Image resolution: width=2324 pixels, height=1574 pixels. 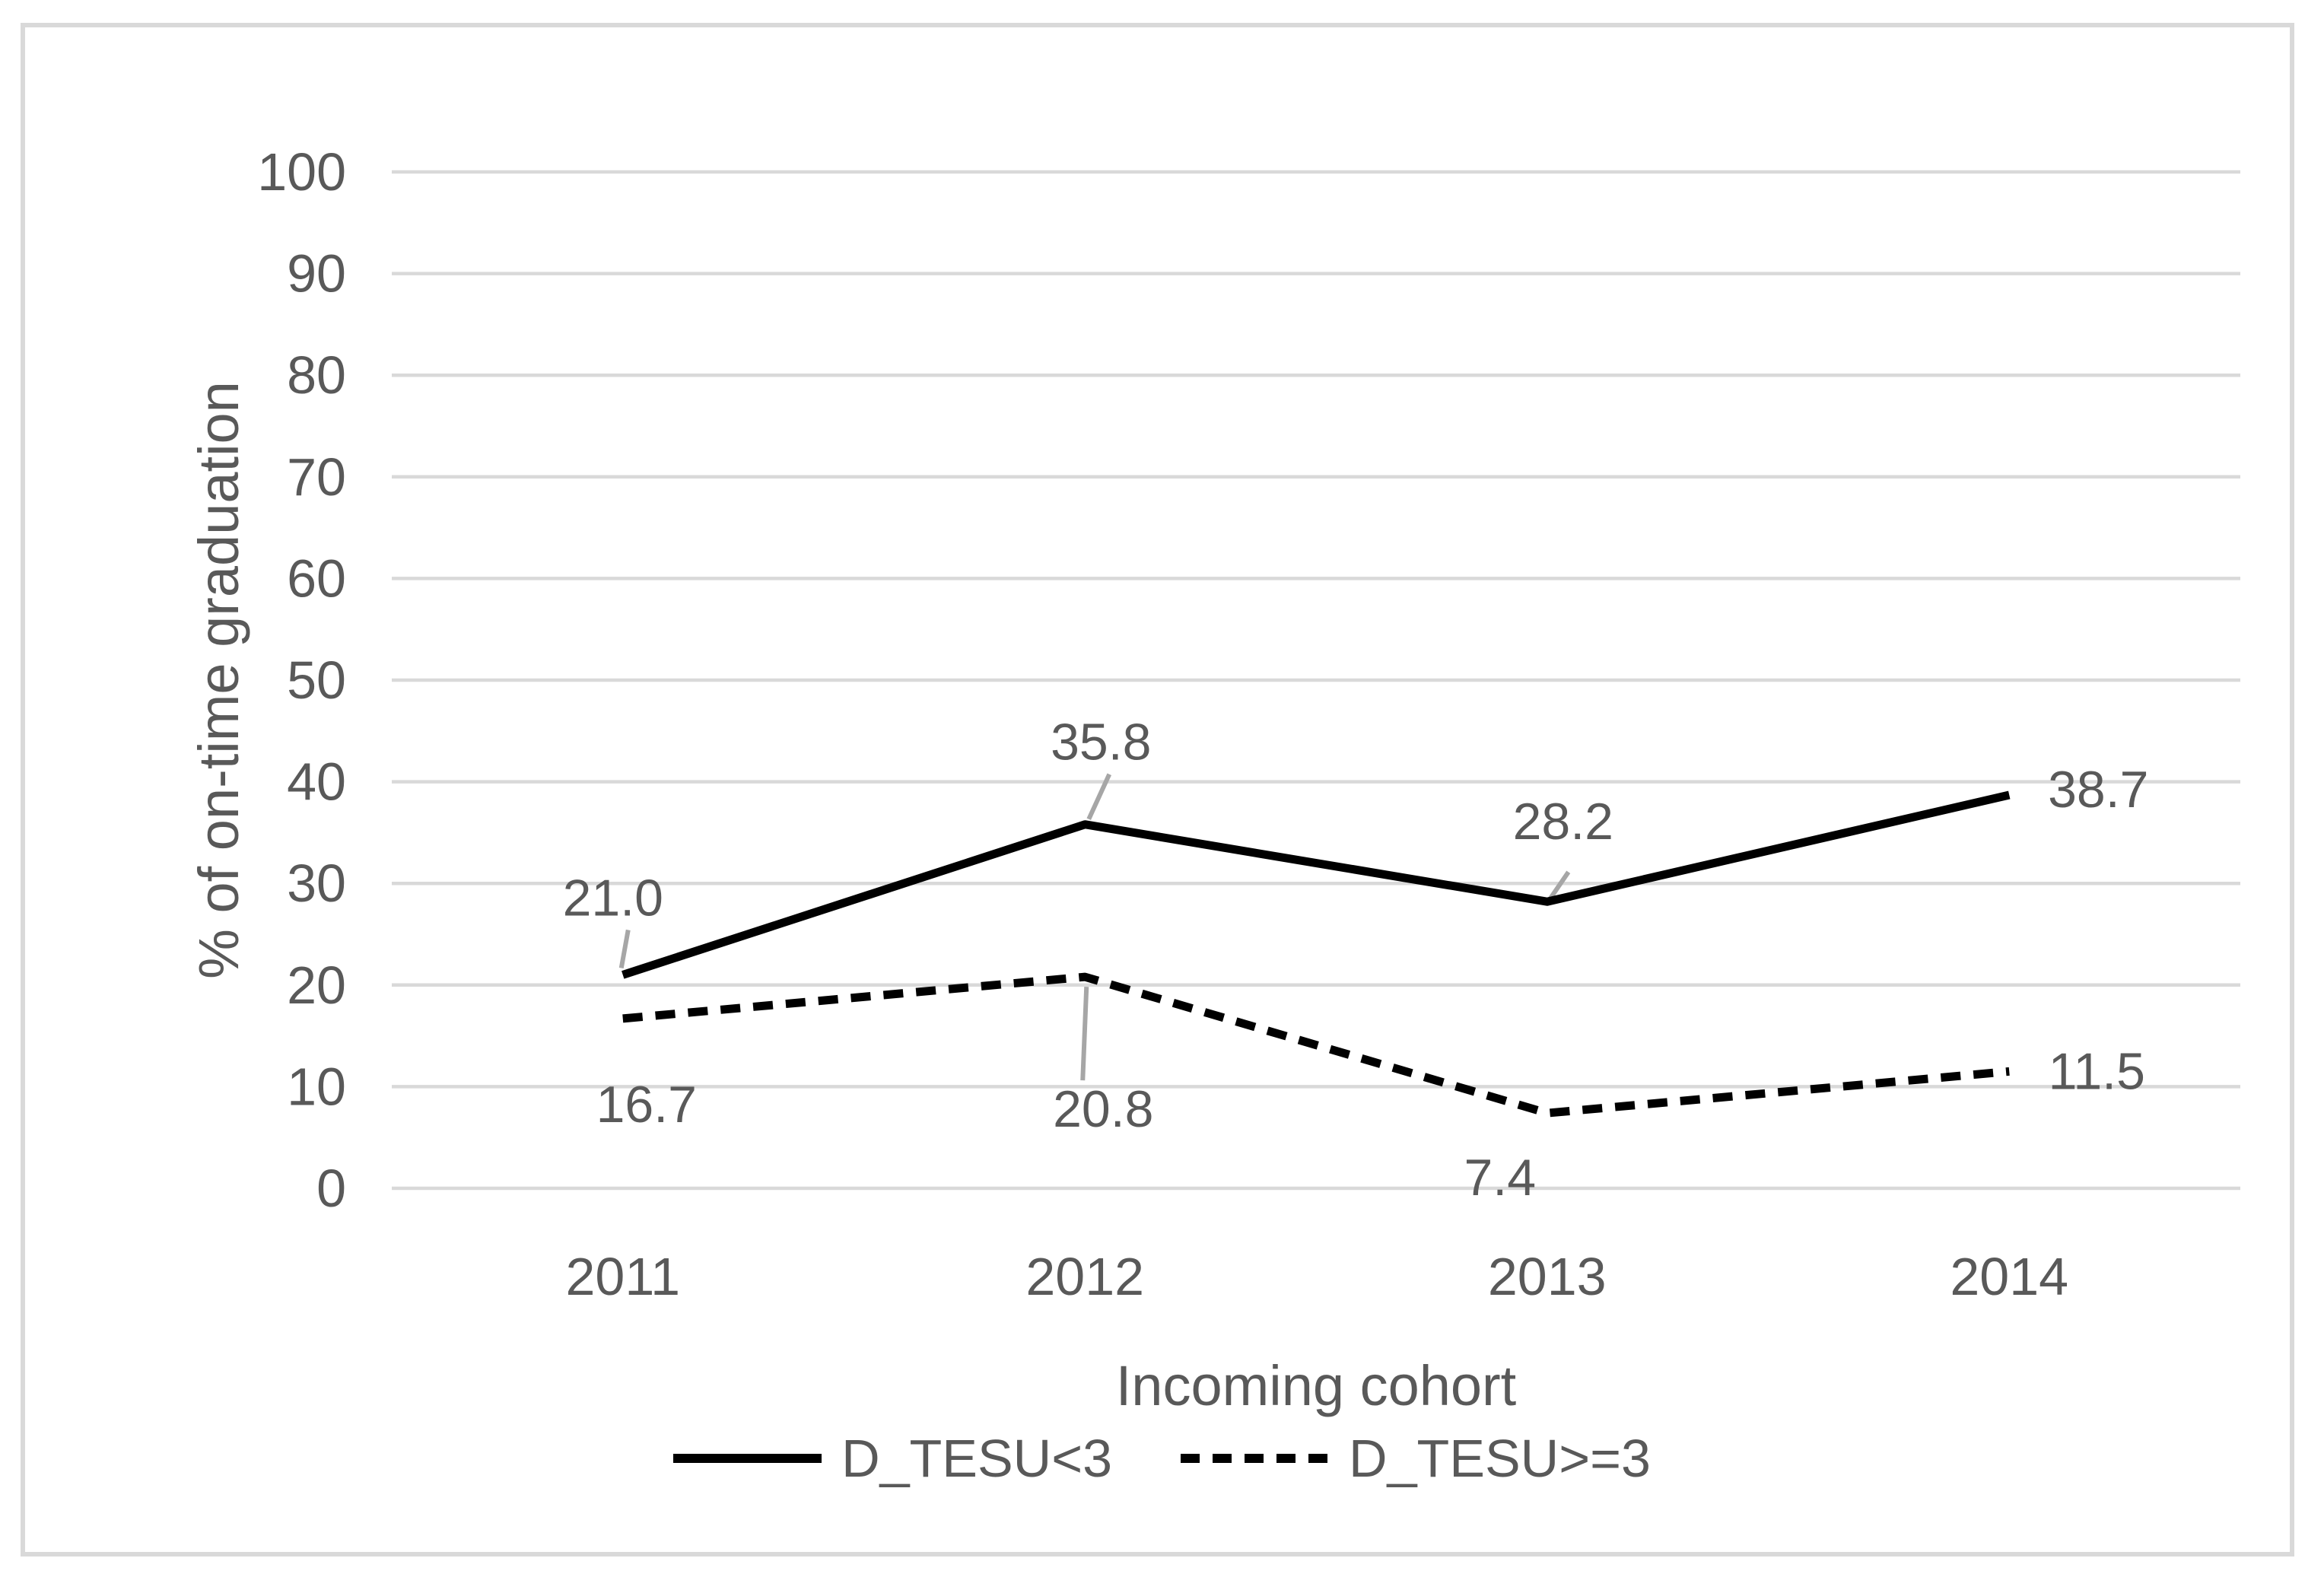 What do you see at coordinates (1500, 1178) in the screenshot?
I see `data-label-7.4: 7.4` at bounding box center [1500, 1178].